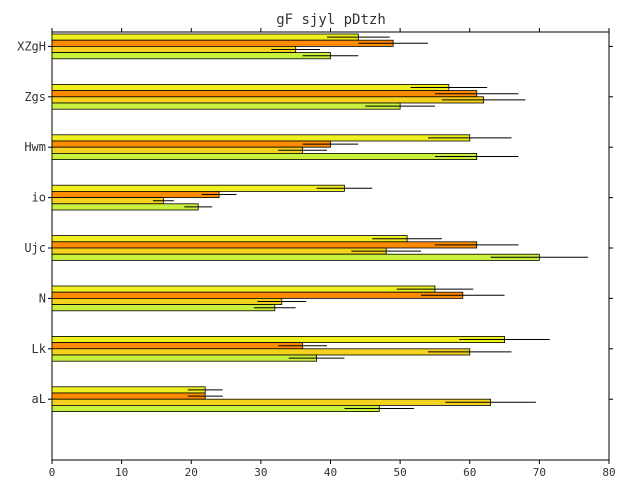 This screenshot has height=490, width=630. What do you see at coordinates (222, 43) in the screenshot?
I see `bar-XZgH-s2` at bounding box center [222, 43].